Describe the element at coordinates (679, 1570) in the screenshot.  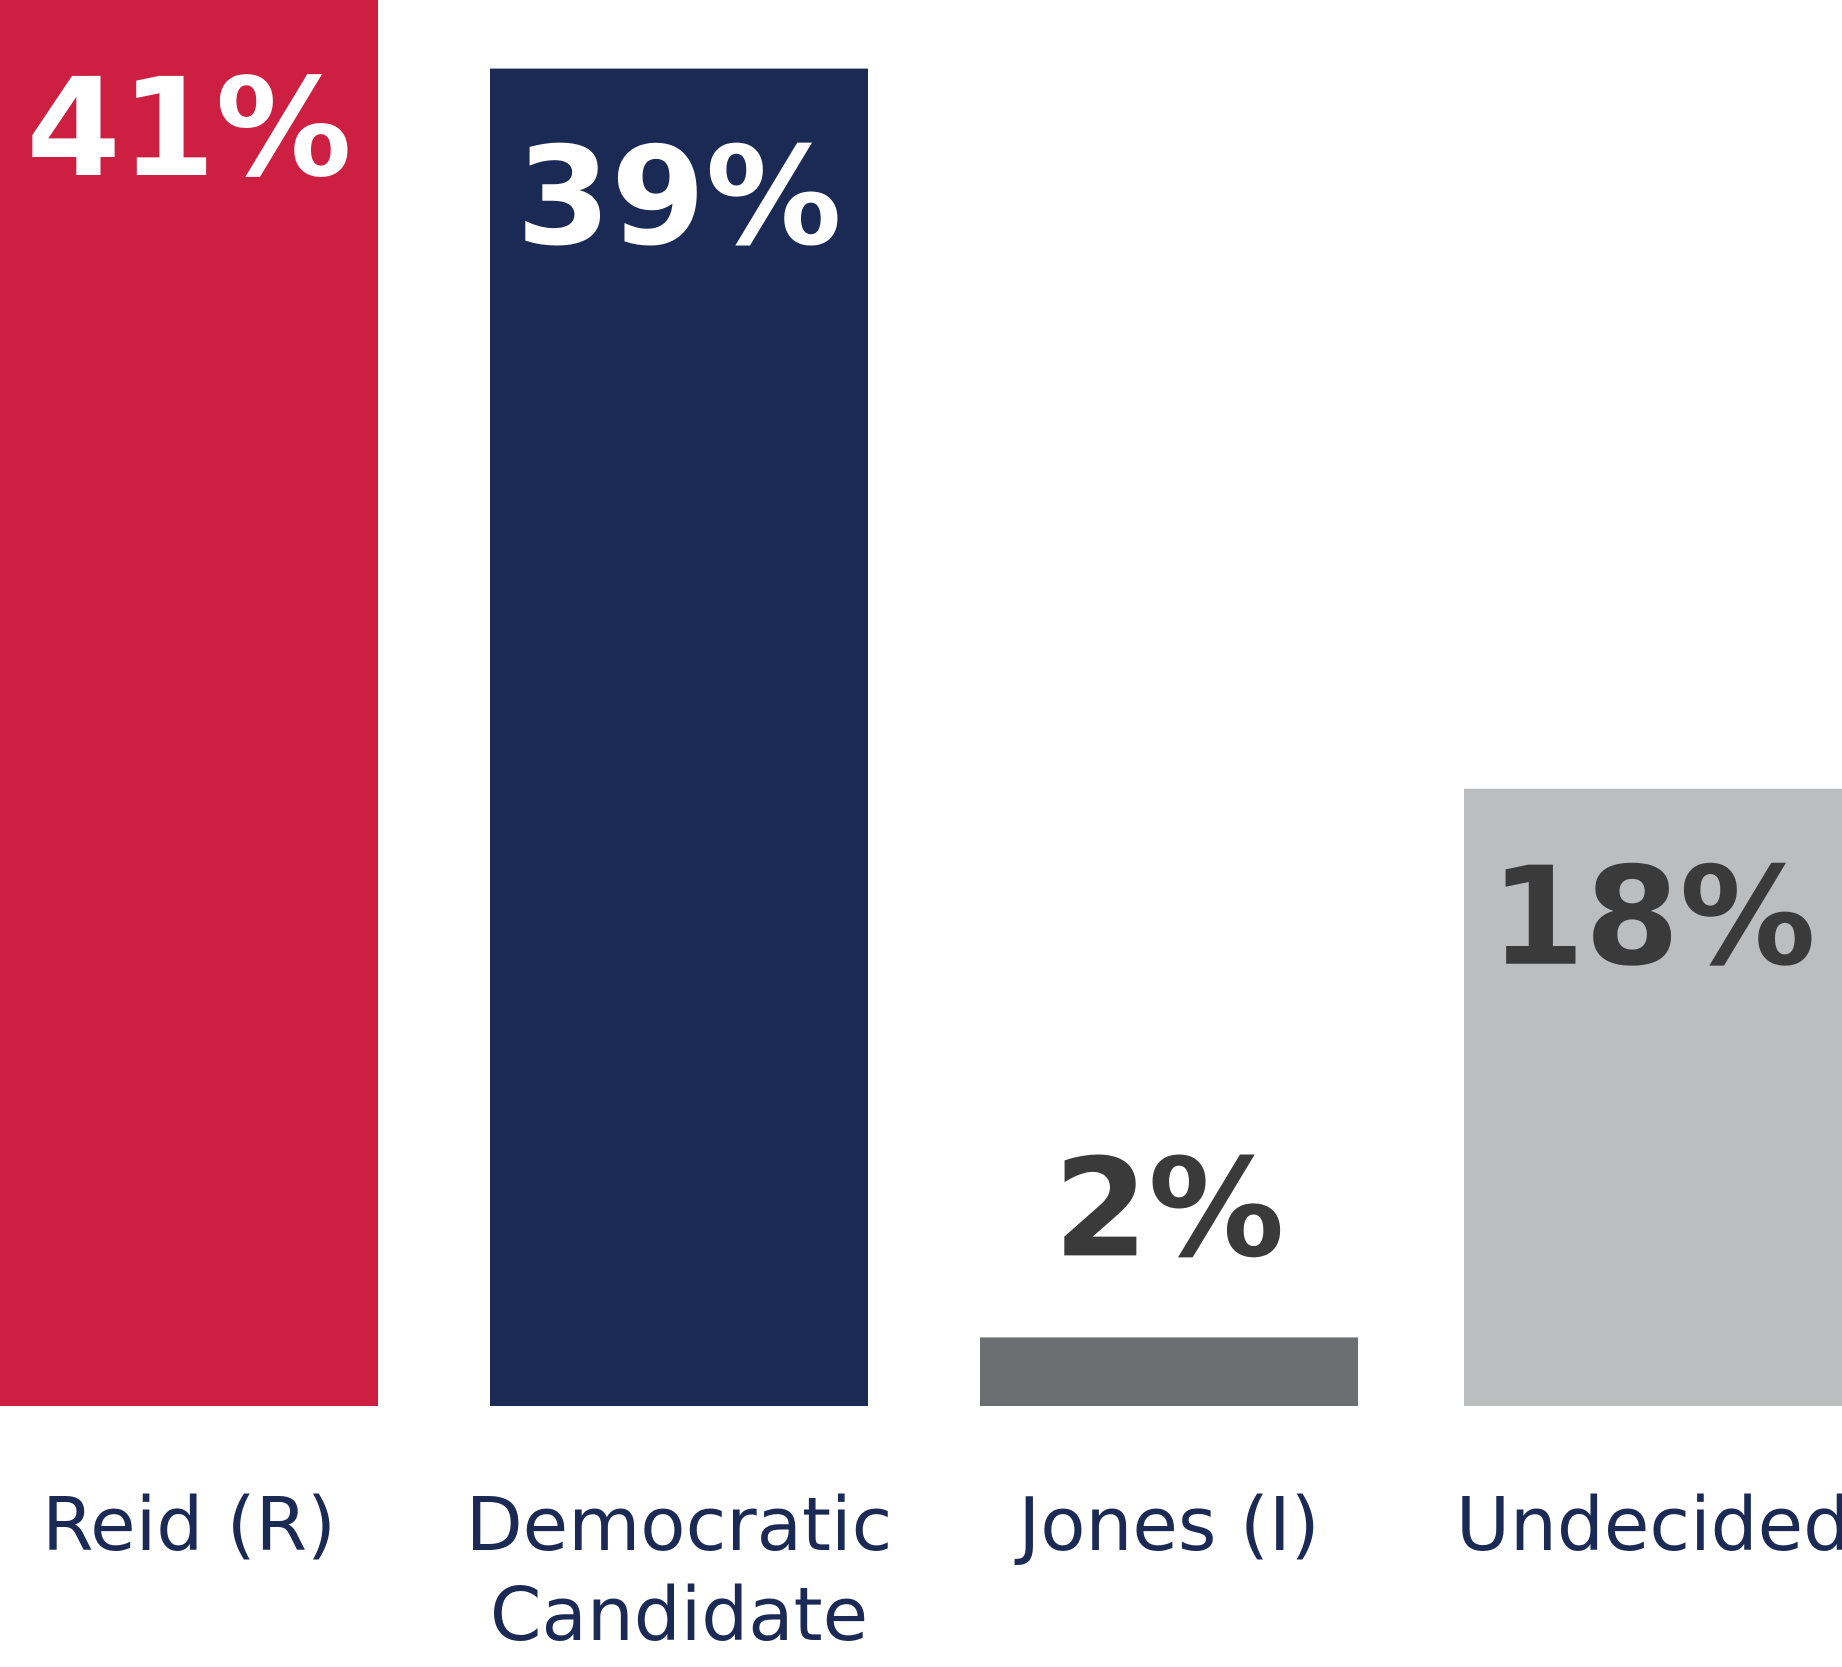
I see `category-label-democratic-candidate: Democratic Candidate` at that location.